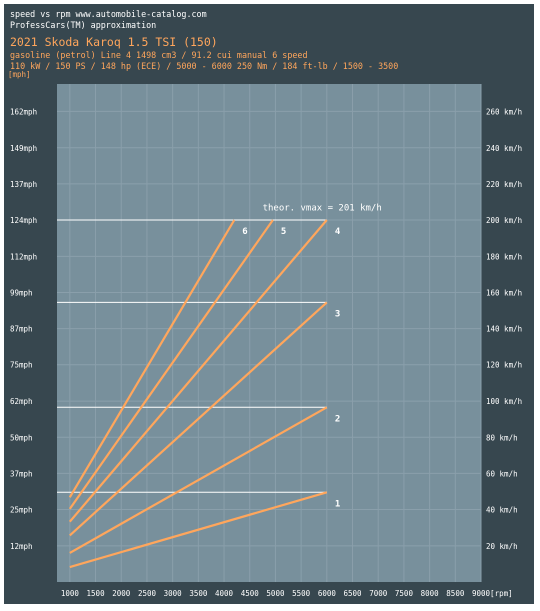 This screenshot has height=611, width=540. I want to click on x-tick-label: 5000, so click(275, 593).